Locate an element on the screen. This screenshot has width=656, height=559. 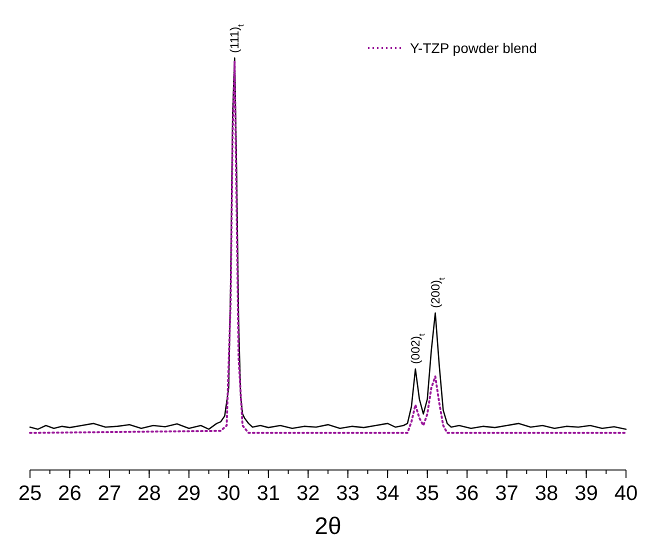
x-tick-label: 38 is located at coordinates (546, 493).